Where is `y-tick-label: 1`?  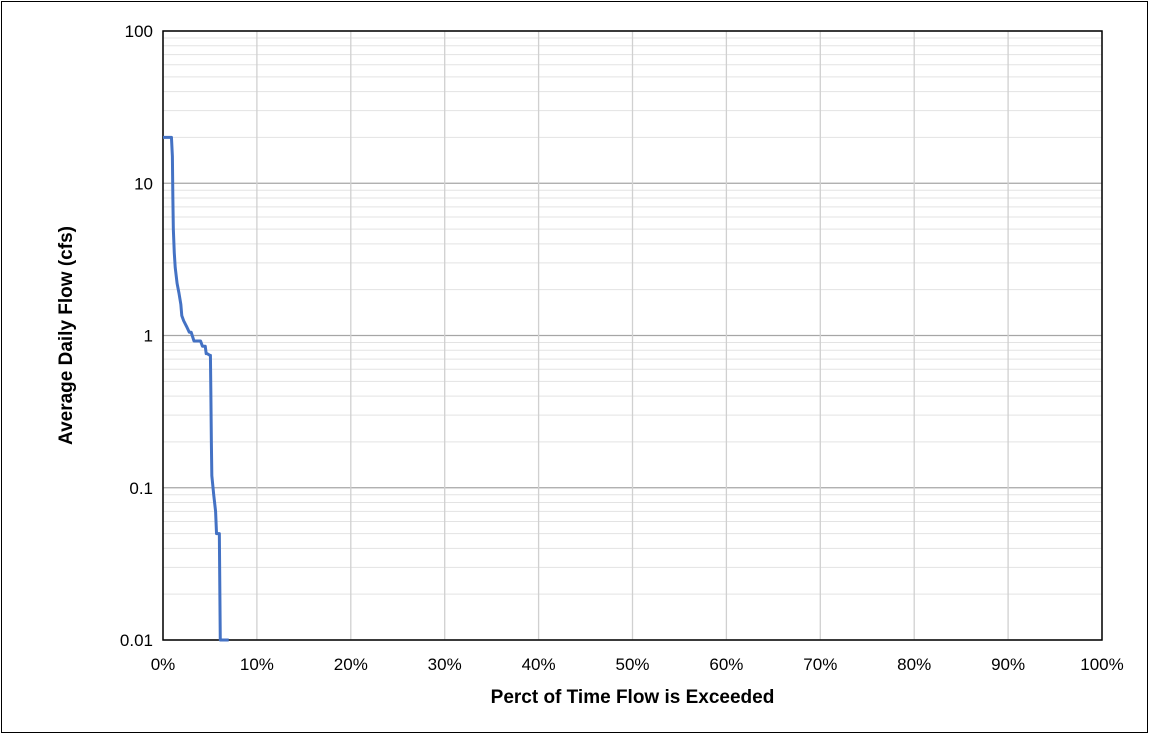
y-tick-label: 1 is located at coordinates (148, 336).